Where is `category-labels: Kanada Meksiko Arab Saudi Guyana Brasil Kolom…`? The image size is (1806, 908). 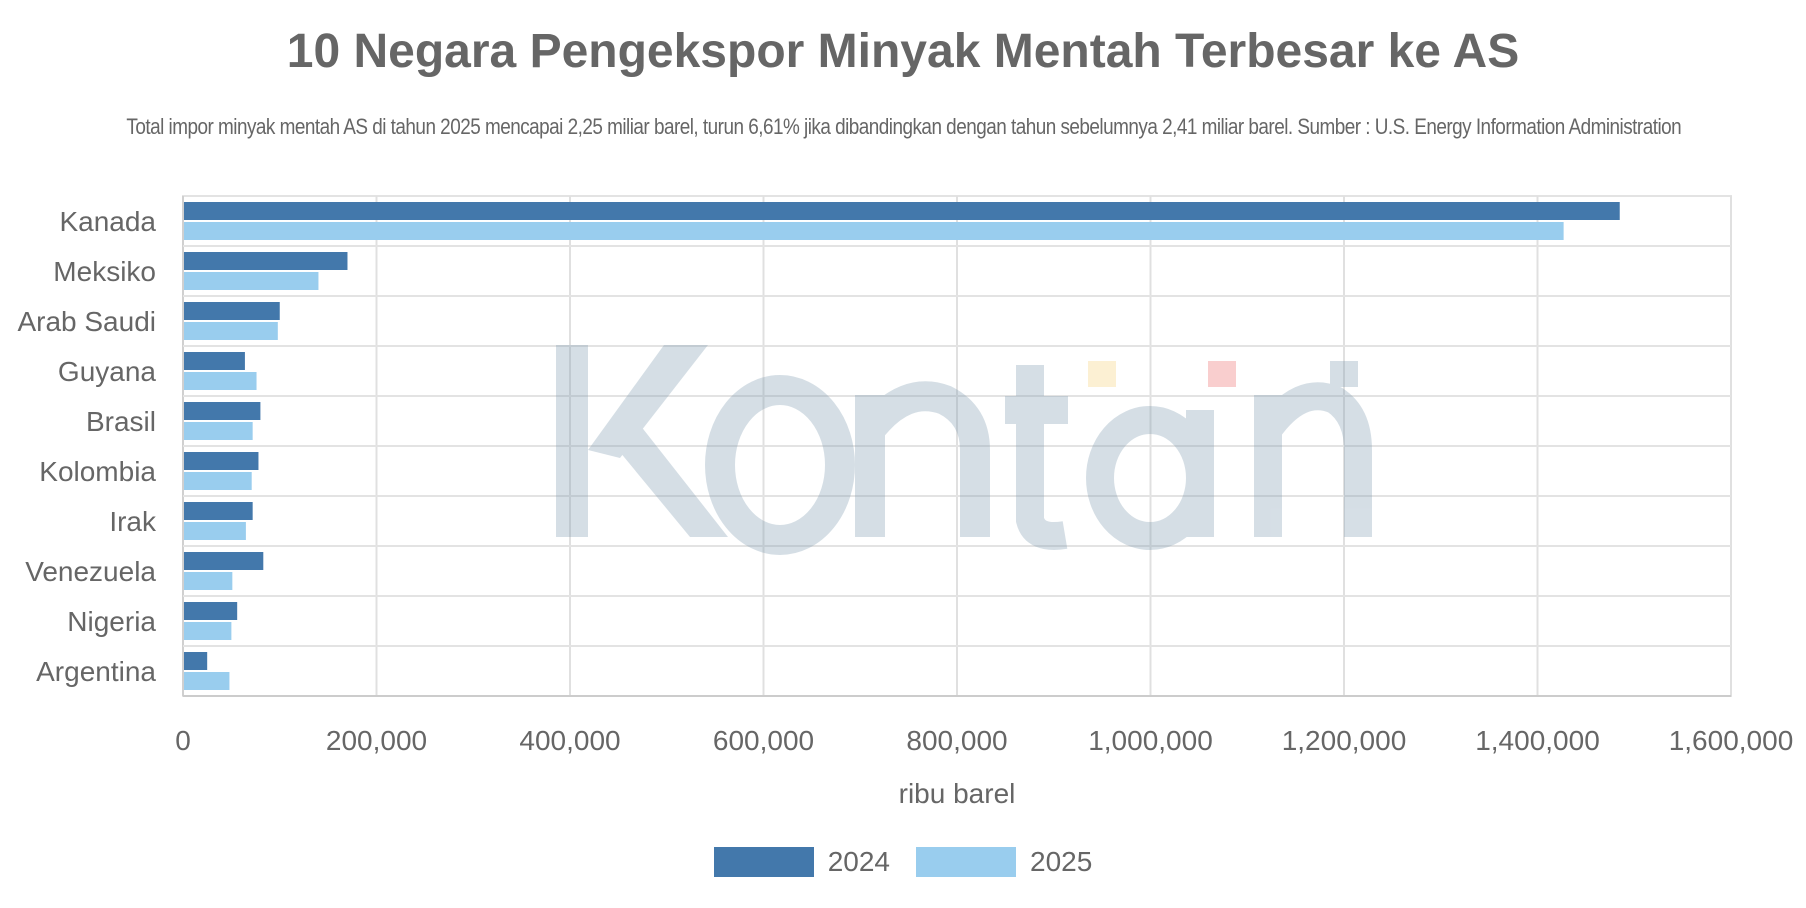
category-labels: Kanada Meksiko Arab Saudi Guyana Brasil Kolom… is located at coordinates (87, 446).